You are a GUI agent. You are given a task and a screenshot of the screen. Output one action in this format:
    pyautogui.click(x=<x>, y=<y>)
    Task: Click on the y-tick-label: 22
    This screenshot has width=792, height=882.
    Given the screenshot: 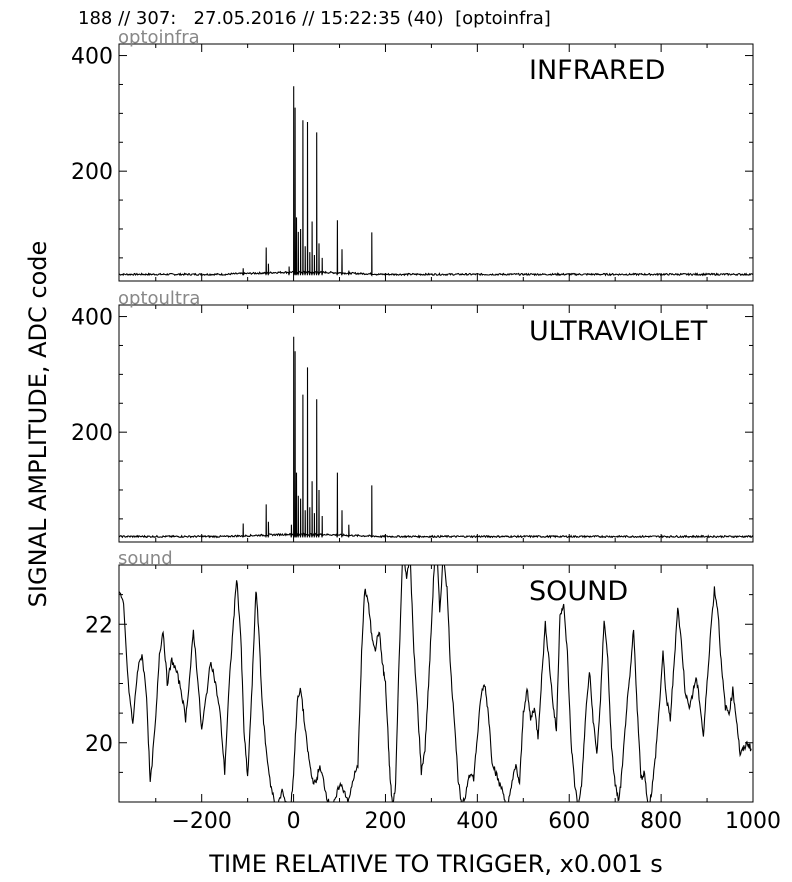 What is the action you would take?
    pyautogui.click(x=99, y=625)
    